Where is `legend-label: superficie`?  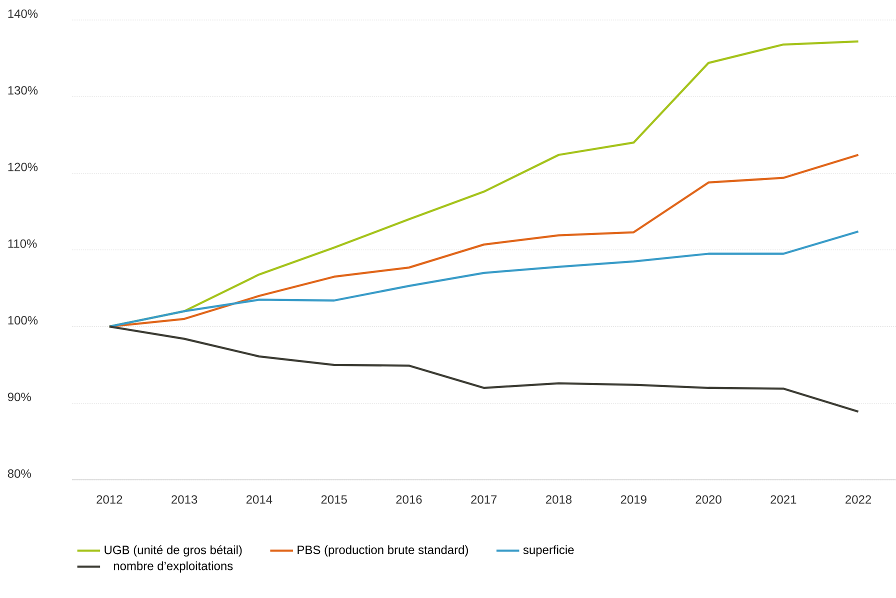 legend-label: superficie is located at coordinates (548, 551).